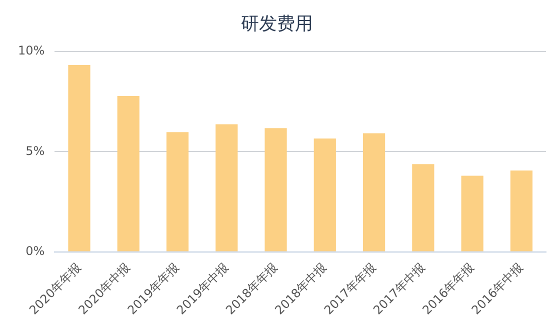 The height and width of the screenshot is (325, 554). I want to click on y-tick-label: 5%, so click(35, 151).